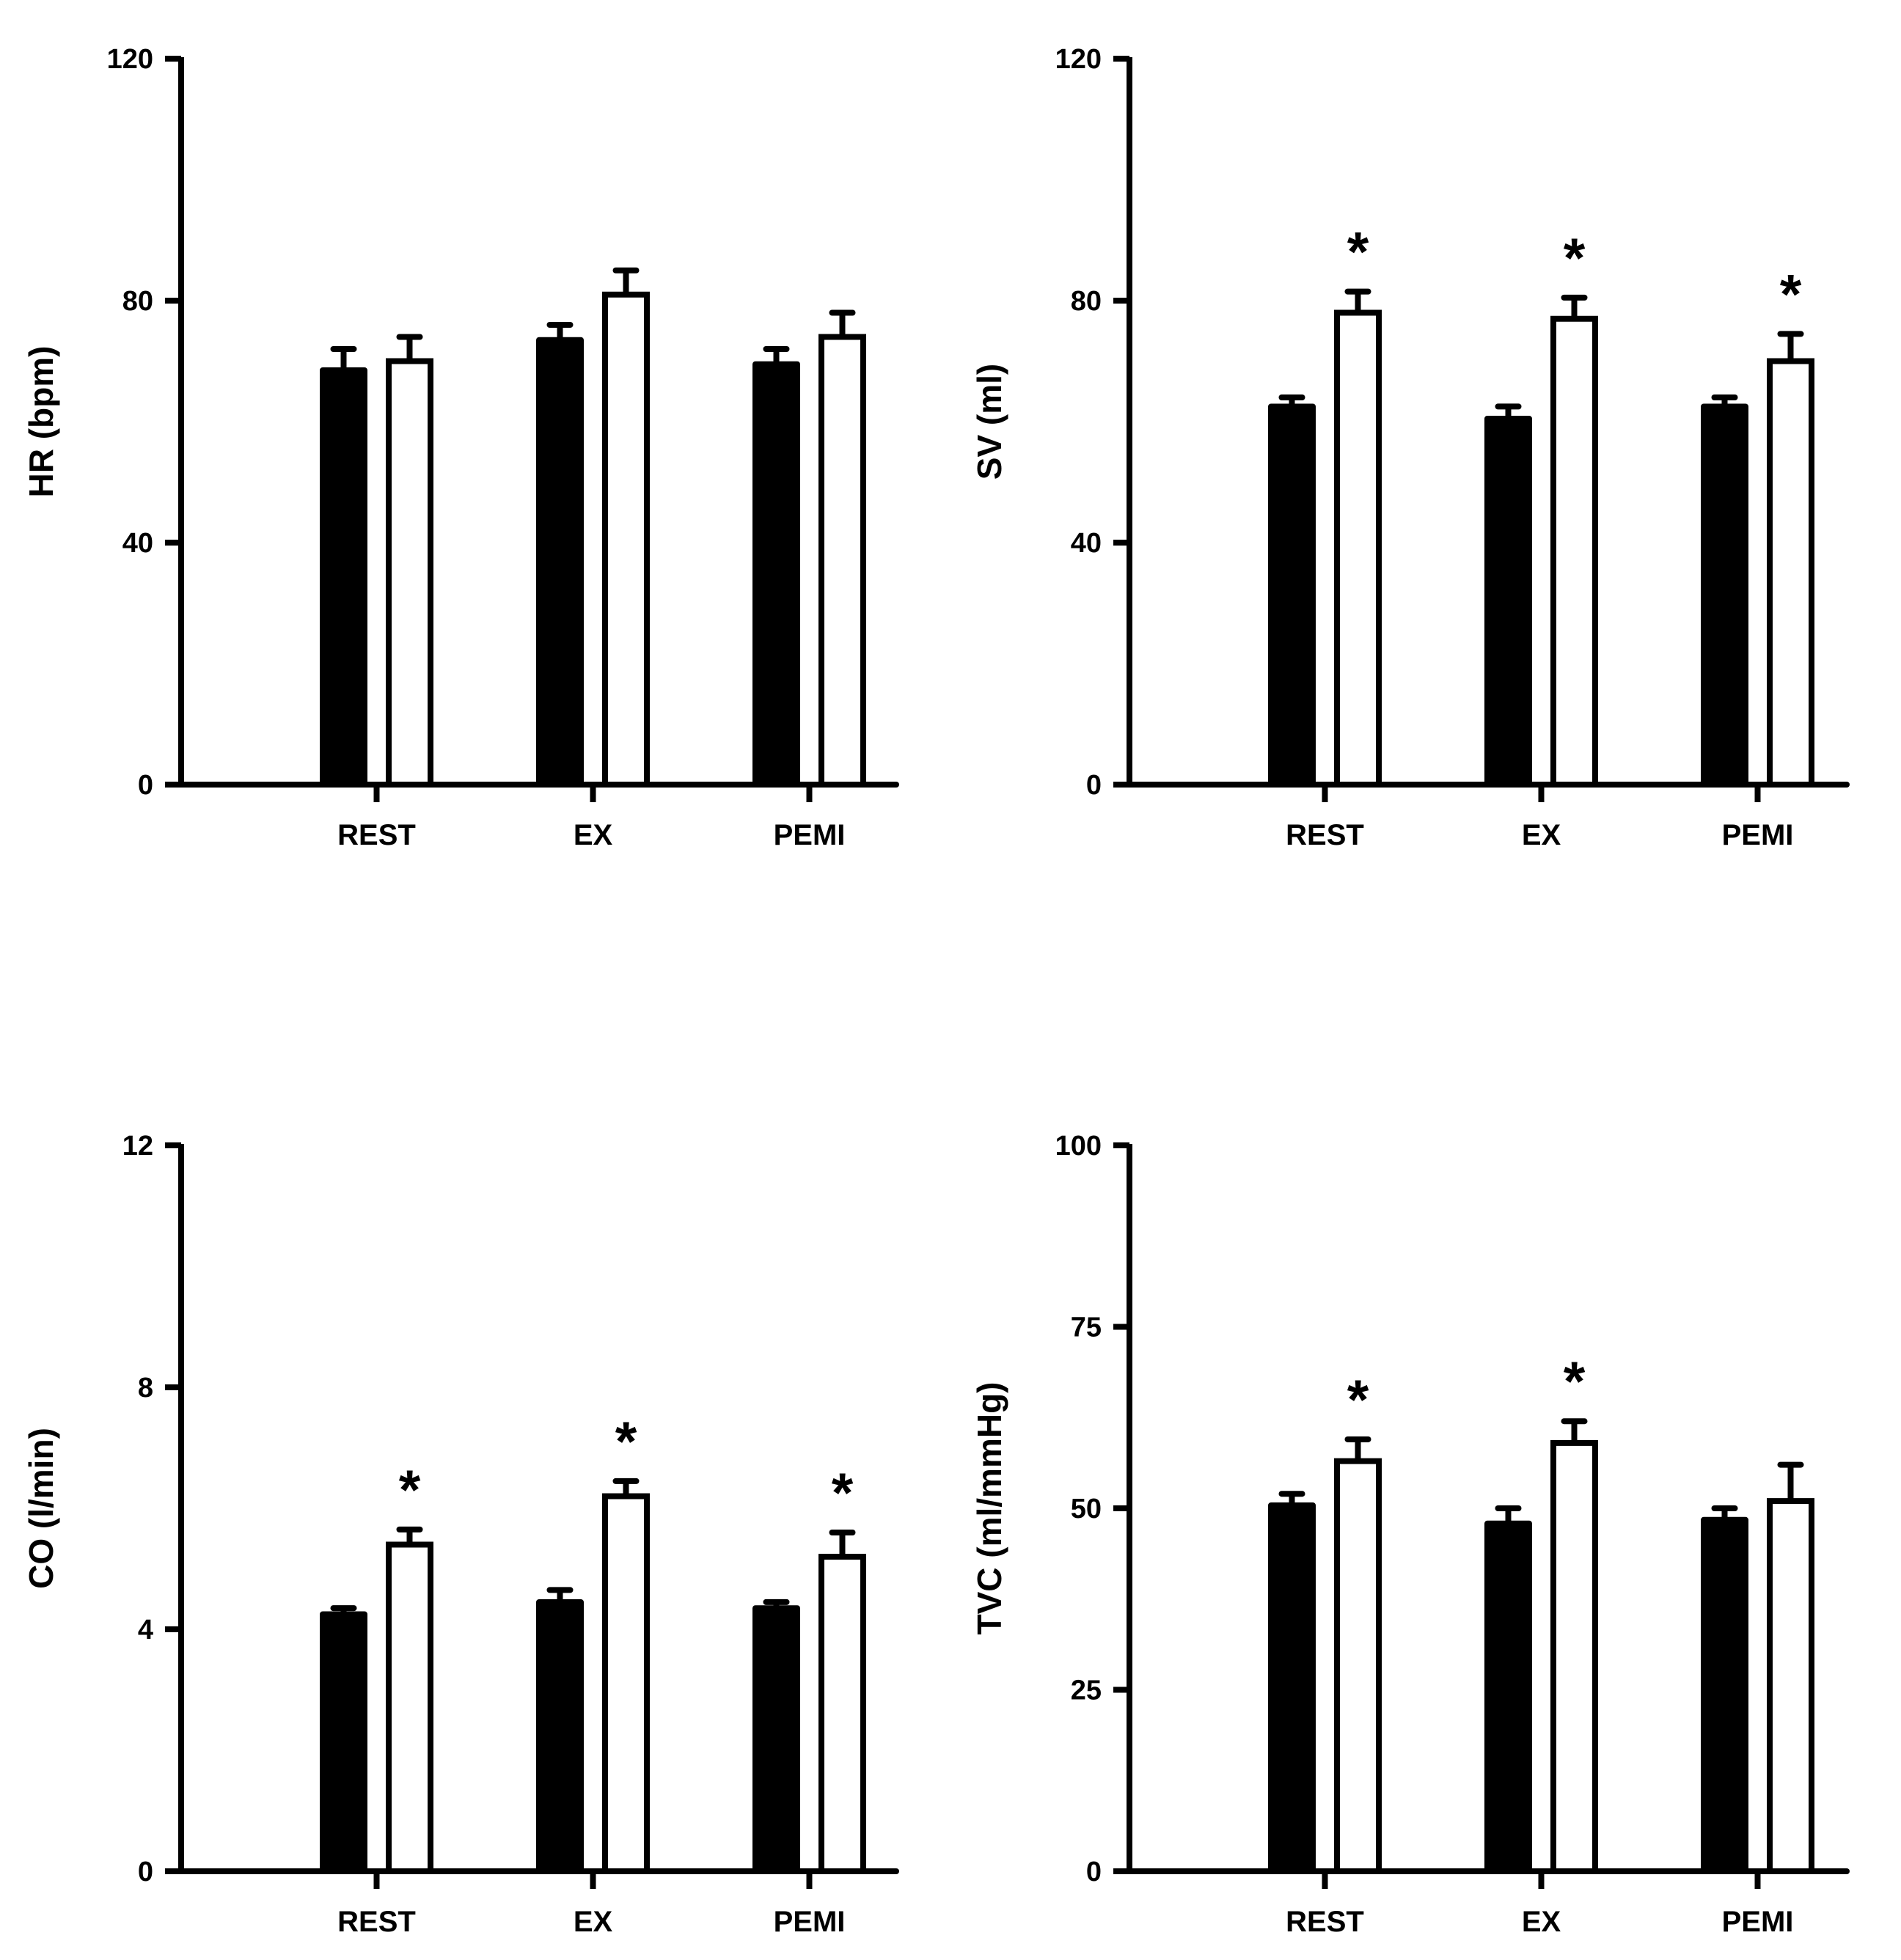 This screenshot has height=1960, width=1901. I want to click on y-tick-label: 12, so click(138, 1146).